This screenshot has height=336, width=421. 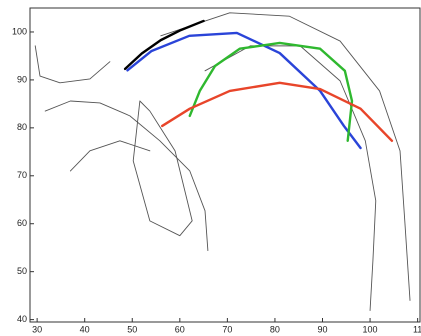 I want to click on x-tick-label: 30, so click(x=37, y=329).